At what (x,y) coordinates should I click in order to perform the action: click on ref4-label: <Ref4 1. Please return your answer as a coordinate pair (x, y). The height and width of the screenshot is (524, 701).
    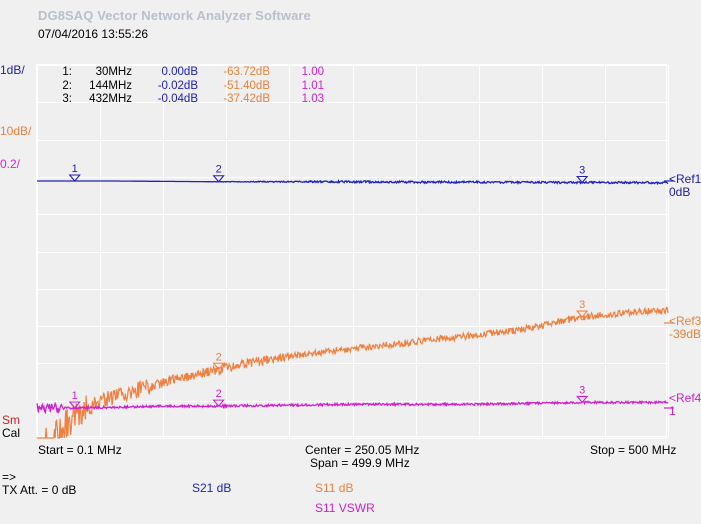
    Looking at the image, I should click on (685, 405).